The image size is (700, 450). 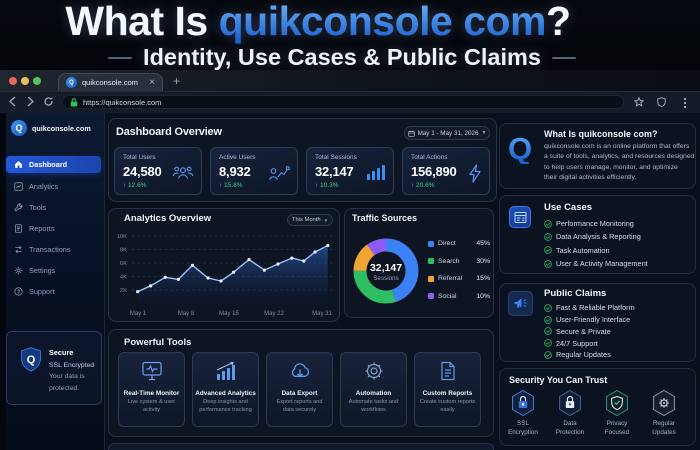 I want to click on svg-text: 2K, so click(x=123, y=291).